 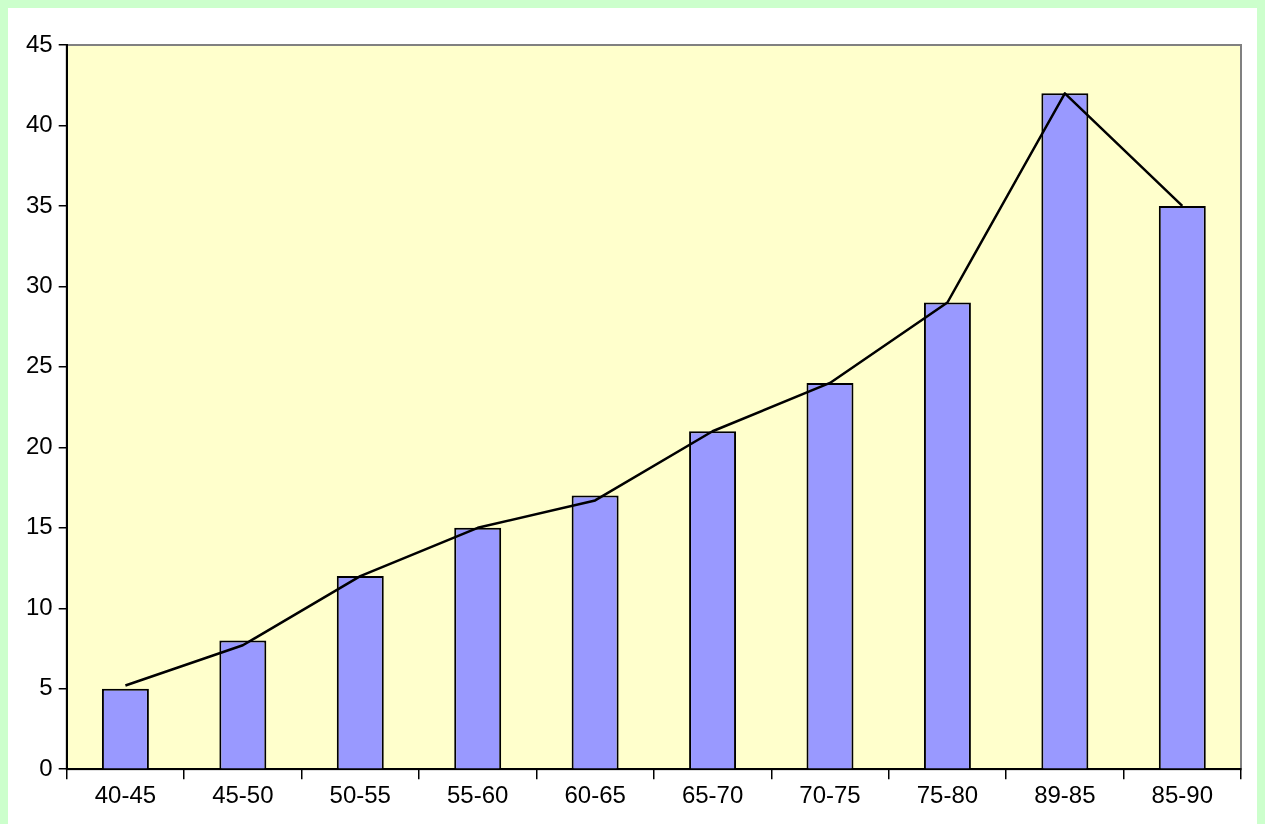 What do you see at coordinates (39, 526) in the screenshot?
I see `y-tick-label: 15` at bounding box center [39, 526].